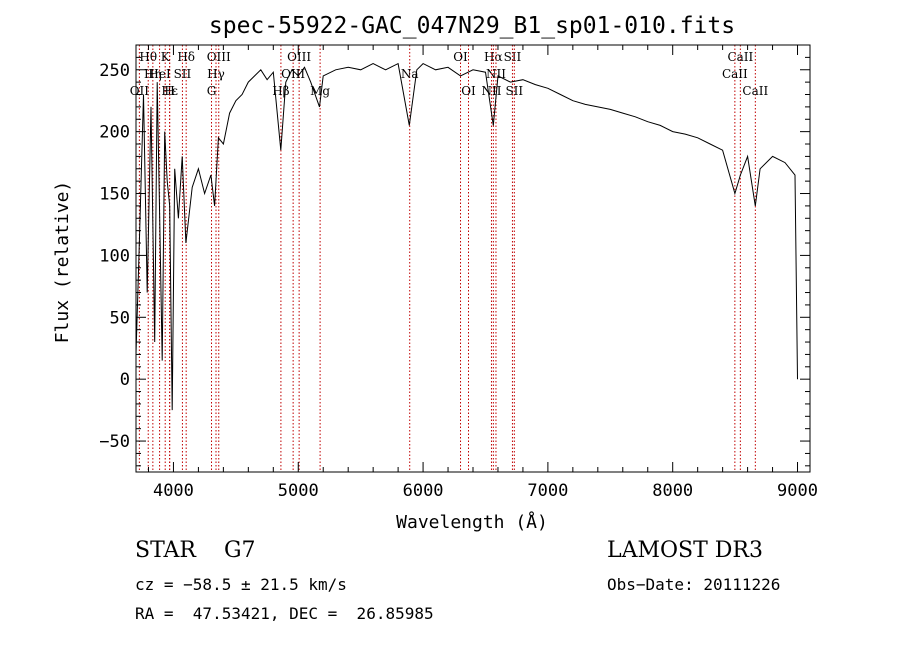 The height and width of the screenshot is (649, 900). What do you see at coordinates (125, 380) in the screenshot?
I see `y-tick-label-1: 0` at bounding box center [125, 380].